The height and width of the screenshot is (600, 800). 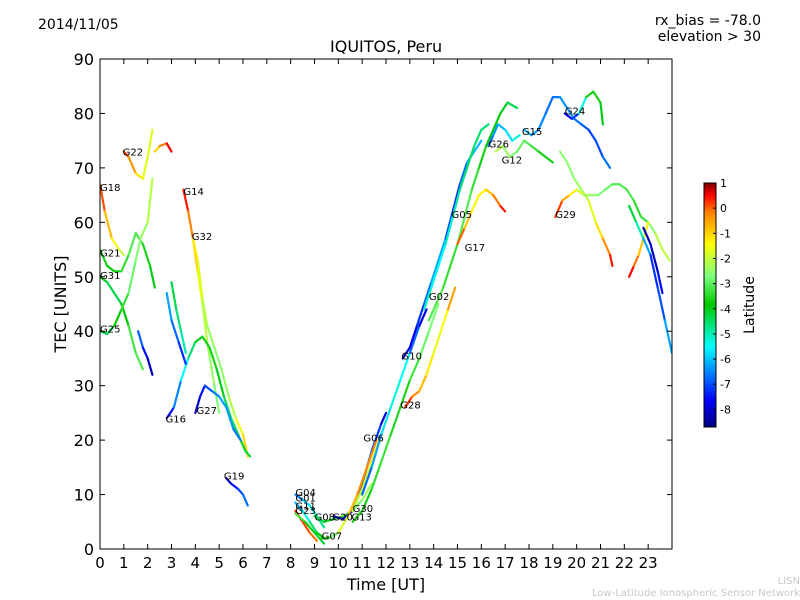 What do you see at coordinates (723, 208) in the screenshot?
I see `colorbar-tick-label: 0` at bounding box center [723, 208].